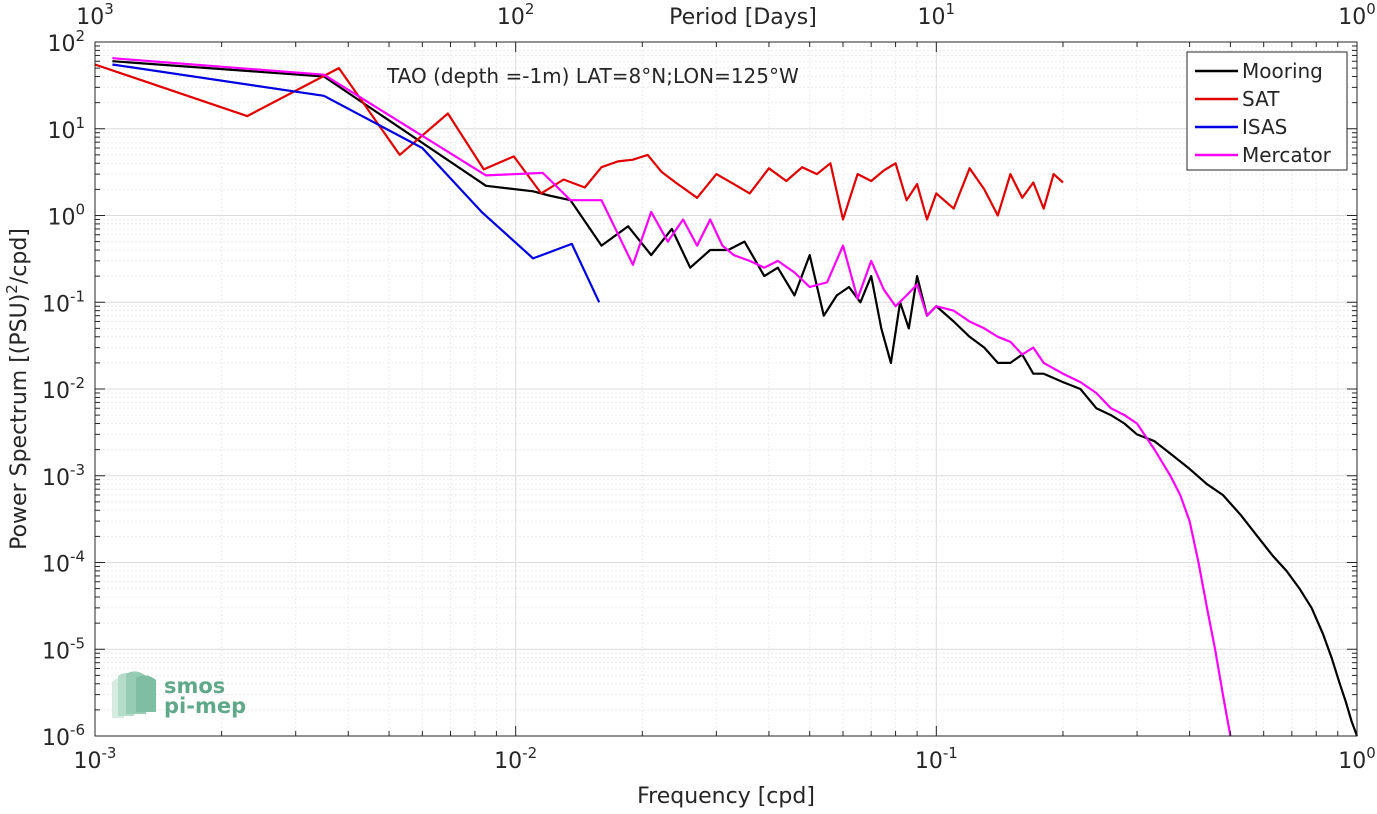 Image resolution: width=1377 pixels, height=814 pixels. I want to click on legend: Mooring SAT ISAS Mercator, so click(1267, 111).